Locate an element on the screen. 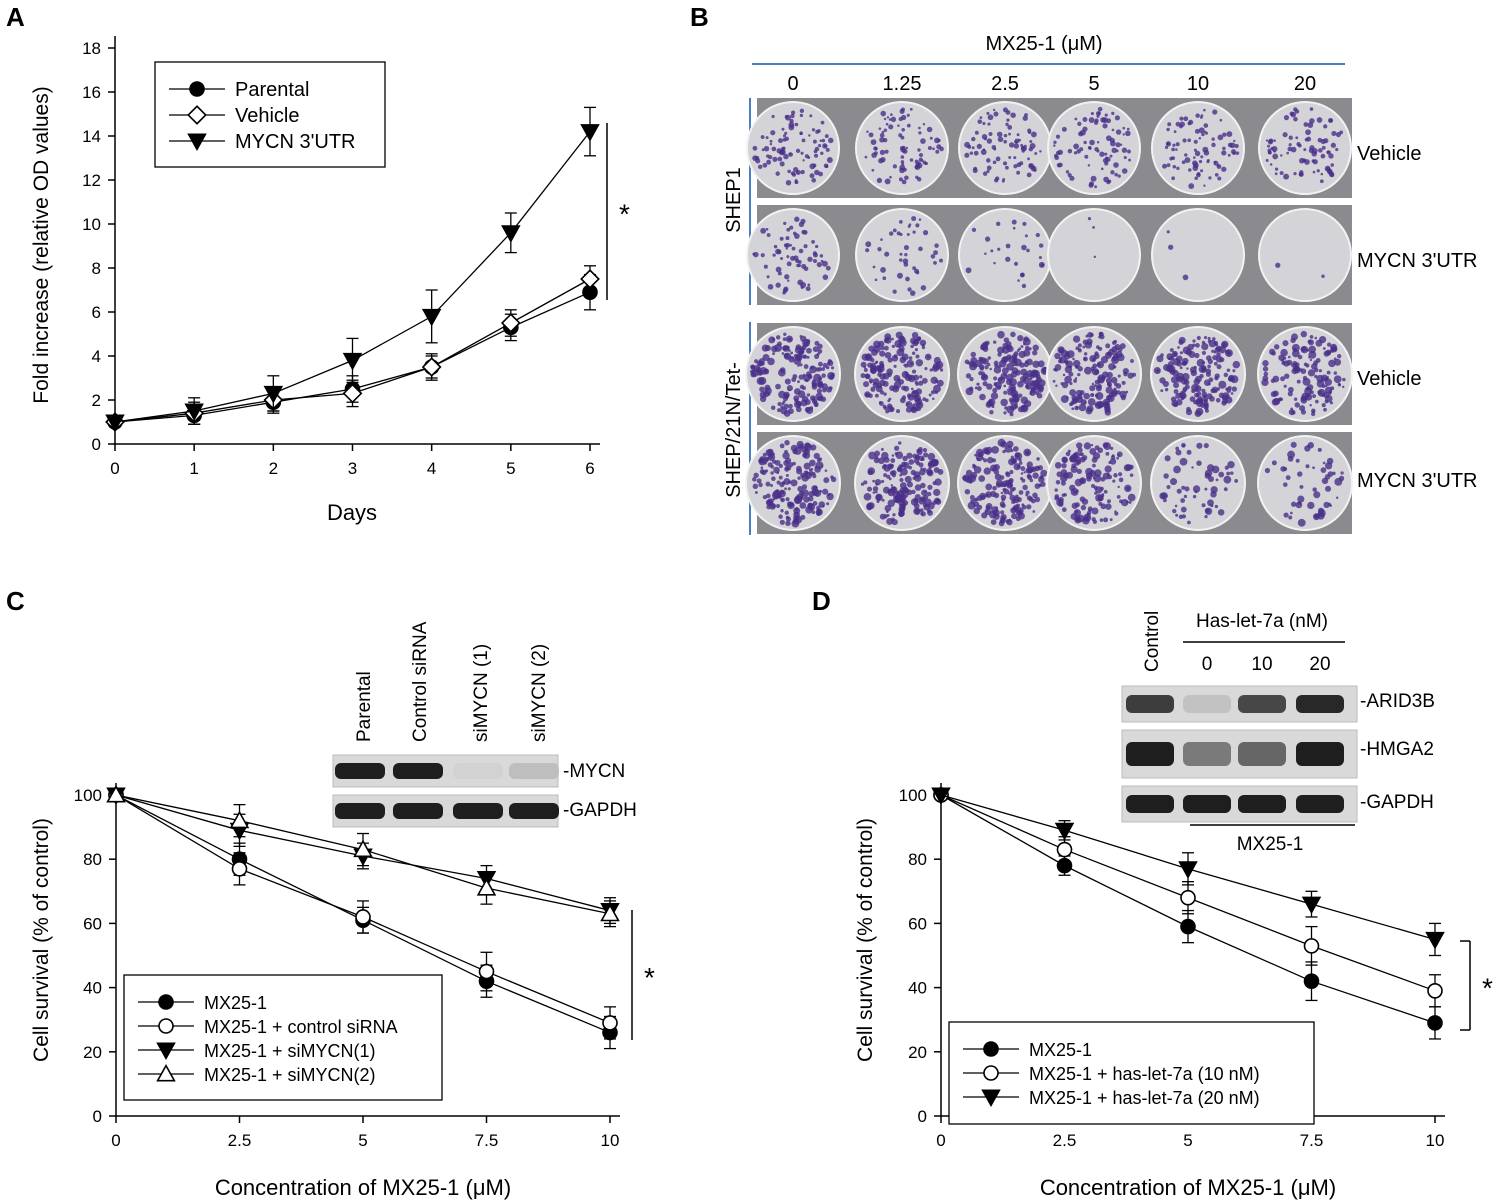 This screenshot has height=1203, width=1499. significance-star: * is located at coordinates (624, 214).